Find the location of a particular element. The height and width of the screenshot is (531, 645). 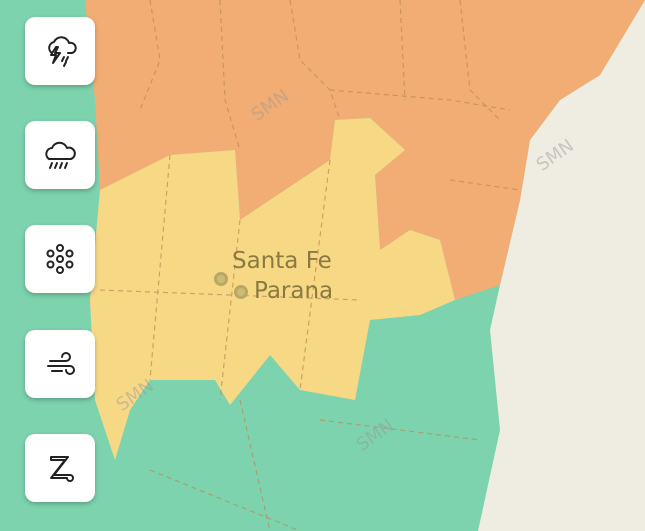

city-marker-santa-fe is located at coordinates (221, 279).